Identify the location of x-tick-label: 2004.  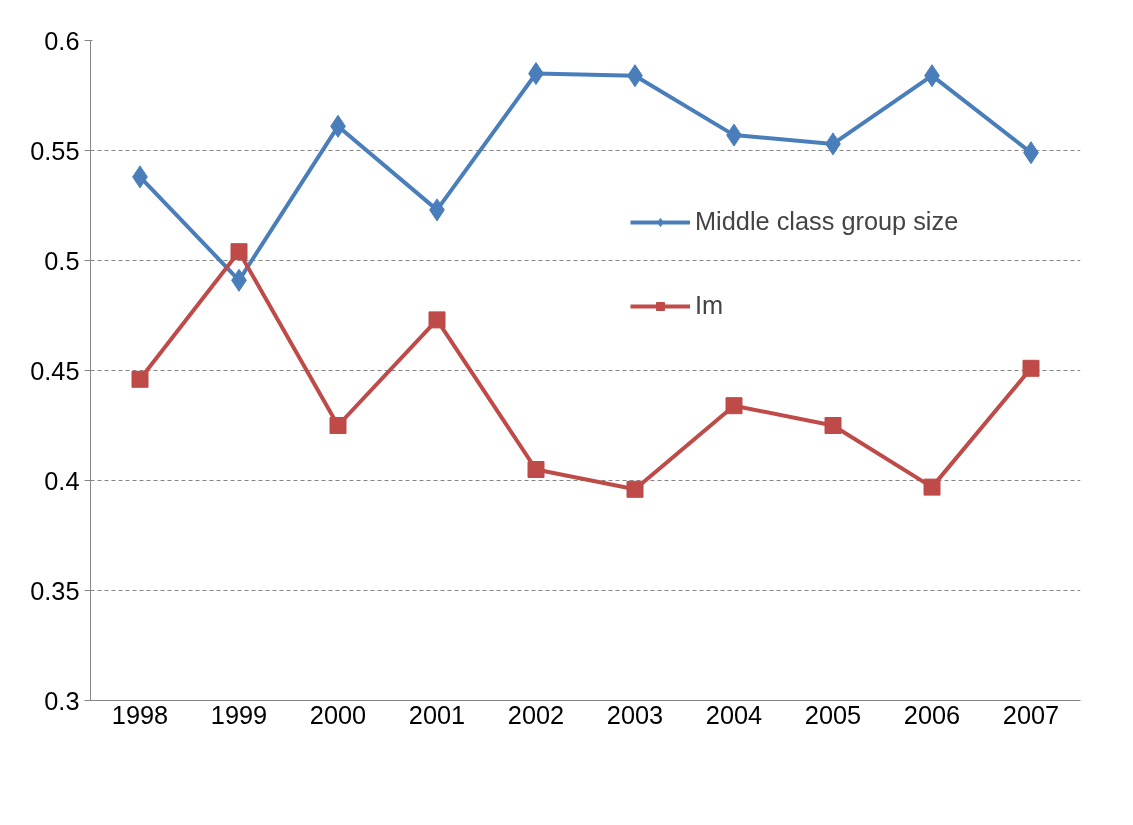
(734, 714).